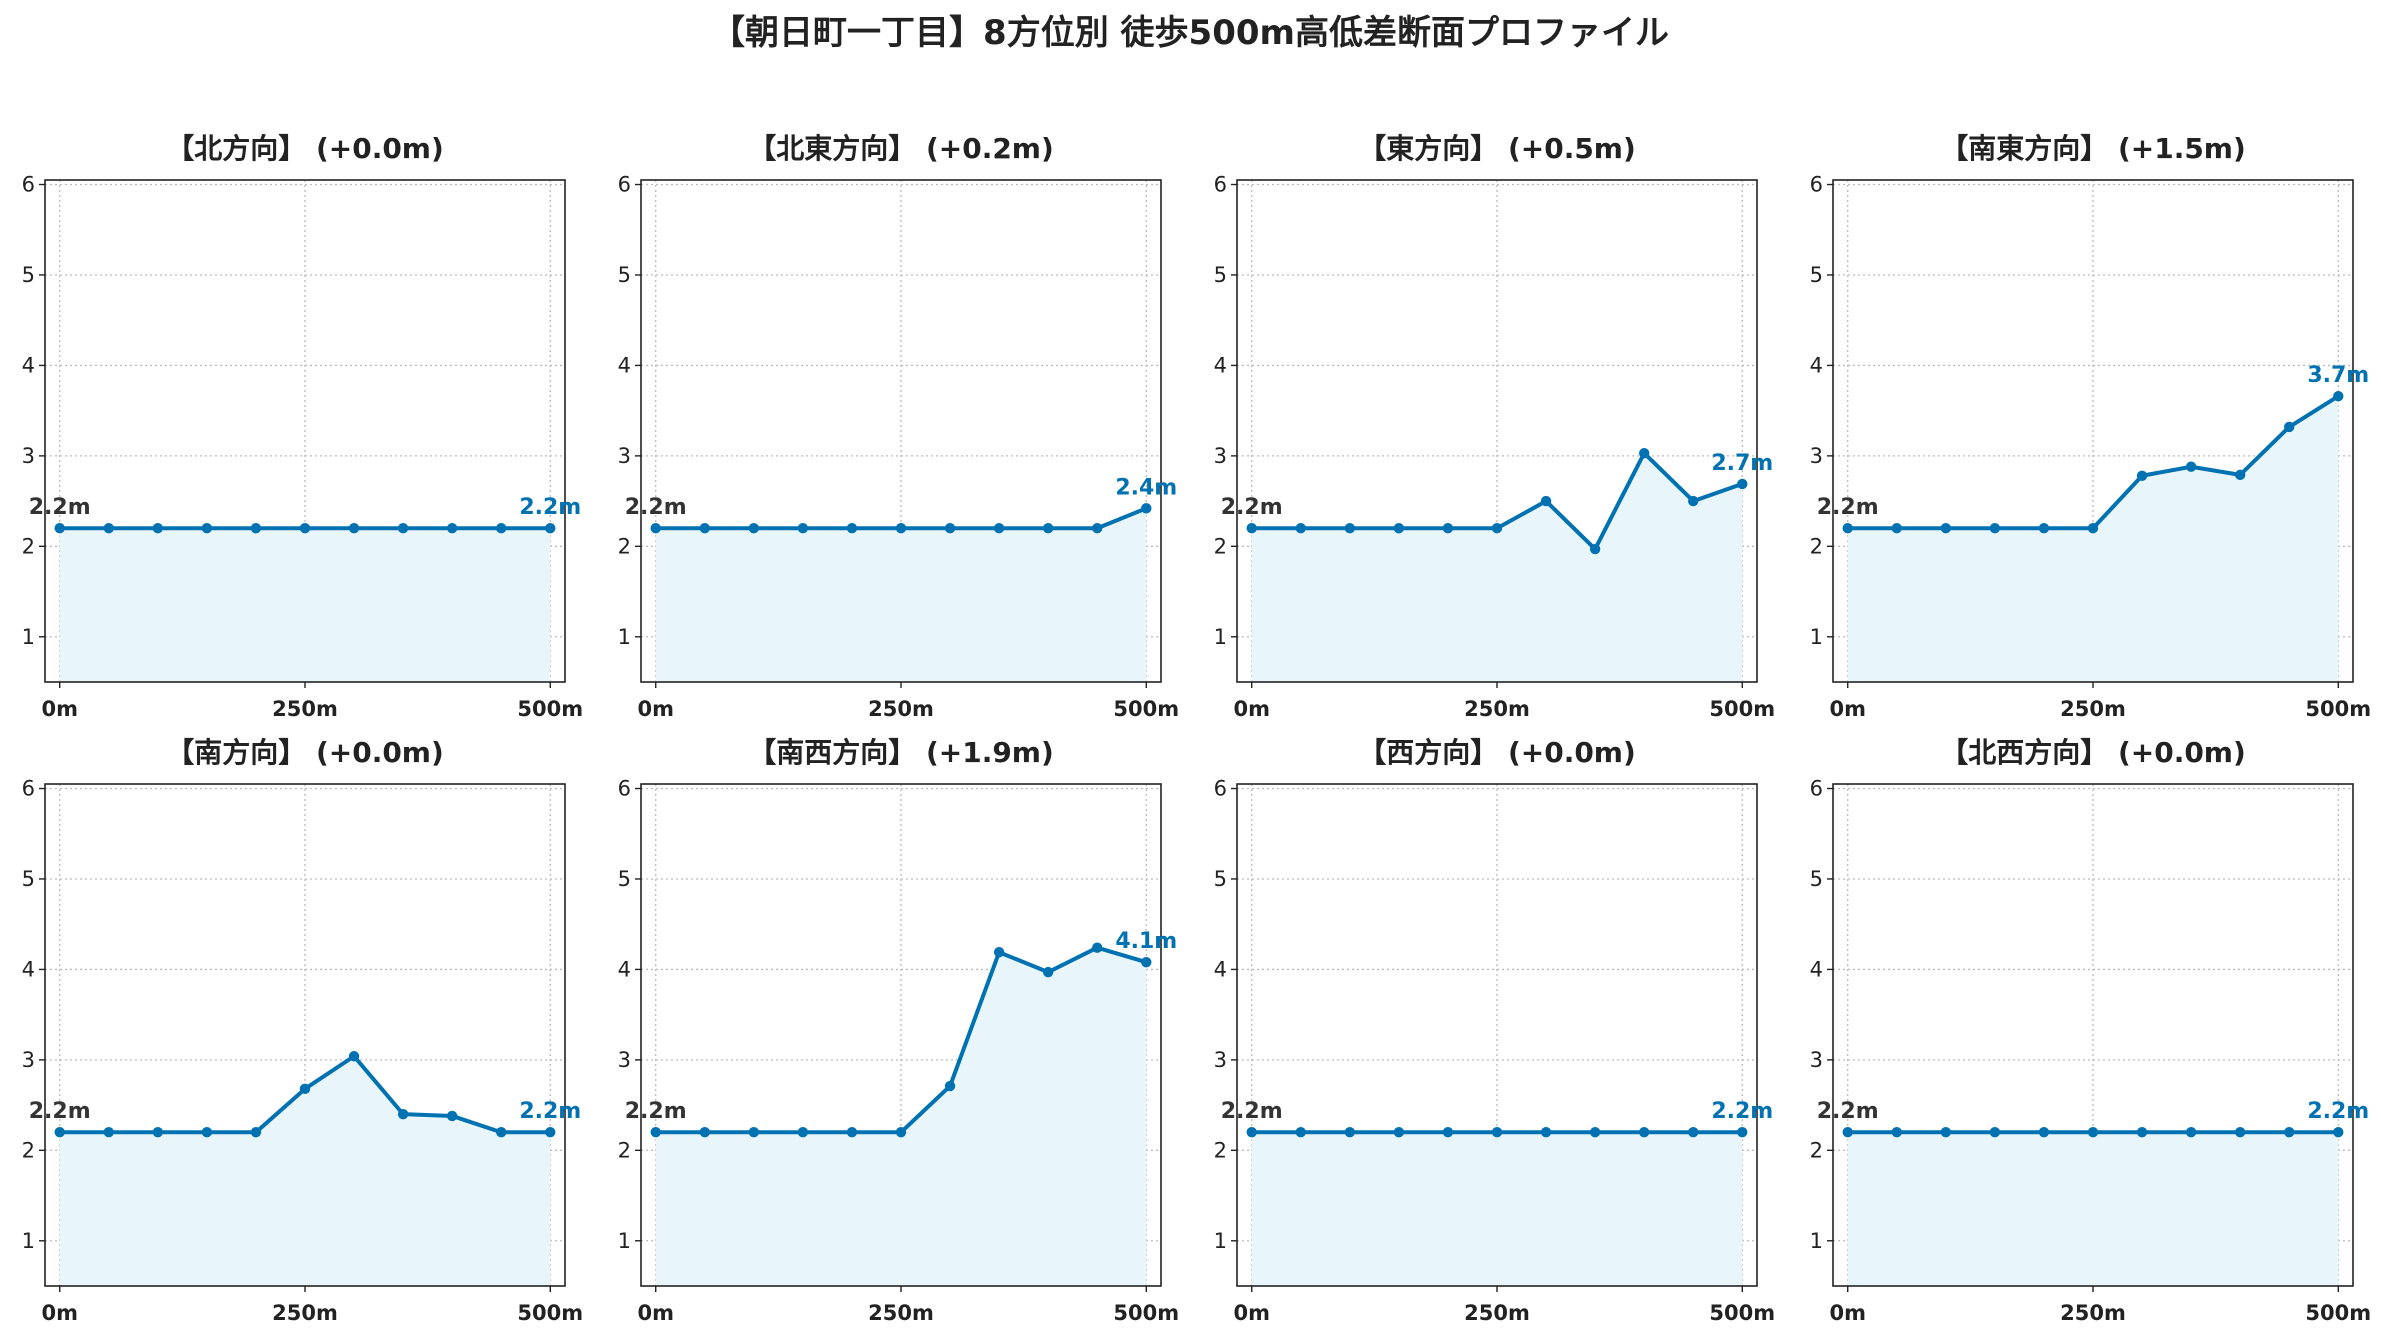 This screenshot has height=1340, width=2381. I want to click on profile-panel-7: 【西方向】 (+0.0m) 1 2 3 4 5 6 0m 250m 500m 2.2m 2.2m, so click(1495, 1030).